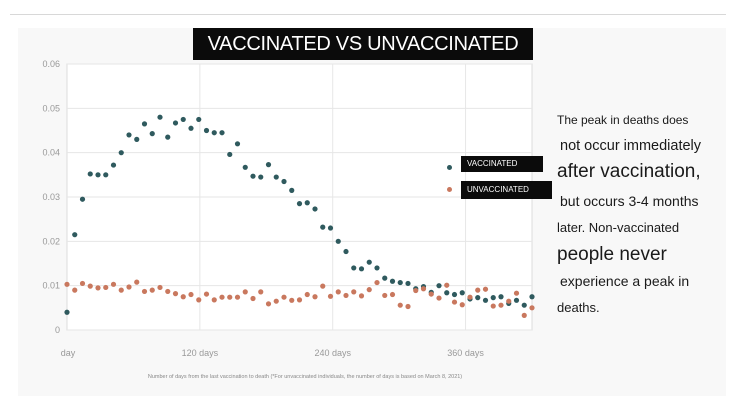 The width and height of the screenshot is (744, 414). What do you see at coordinates (200, 353) in the screenshot?
I see `x-tick-label: 120 days` at bounding box center [200, 353].